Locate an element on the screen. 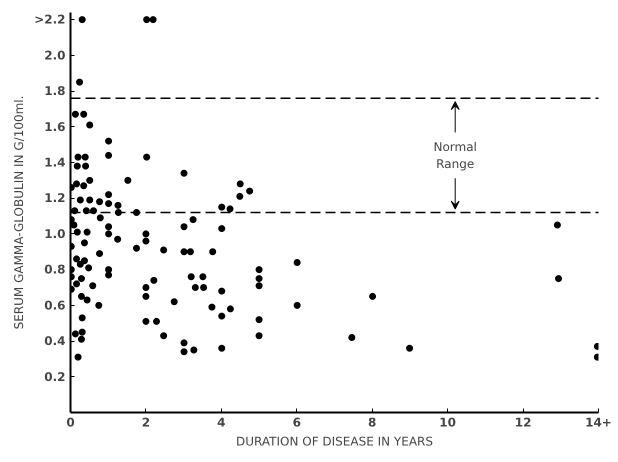 The height and width of the screenshot is (462, 618). x-tick-label: 12 is located at coordinates (523, 423).